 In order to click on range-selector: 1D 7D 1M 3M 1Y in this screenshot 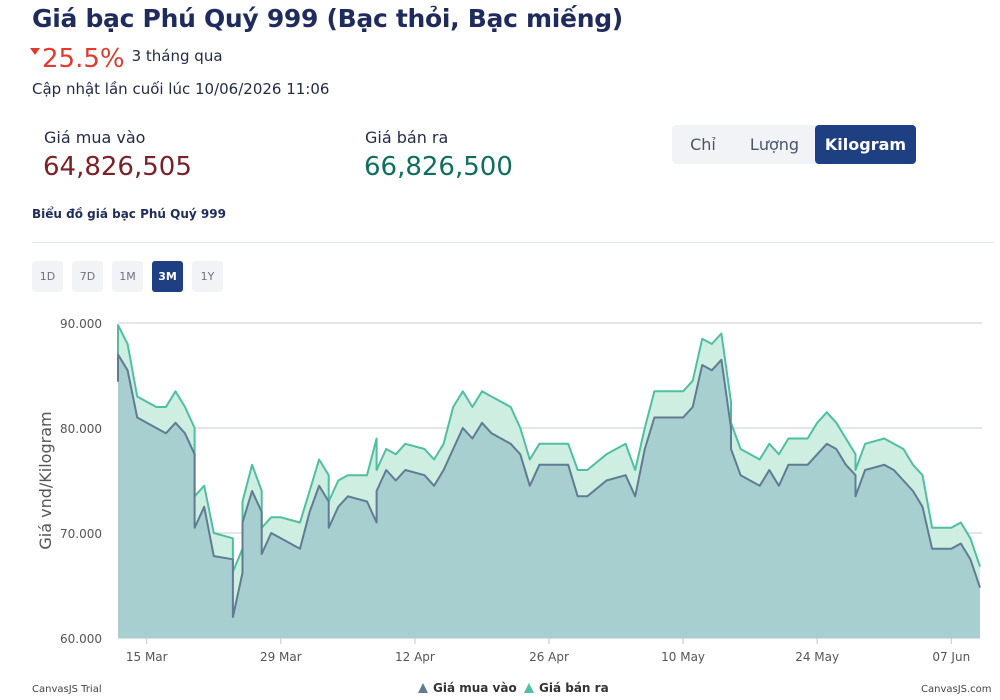, I will do `click(127, 276)`.